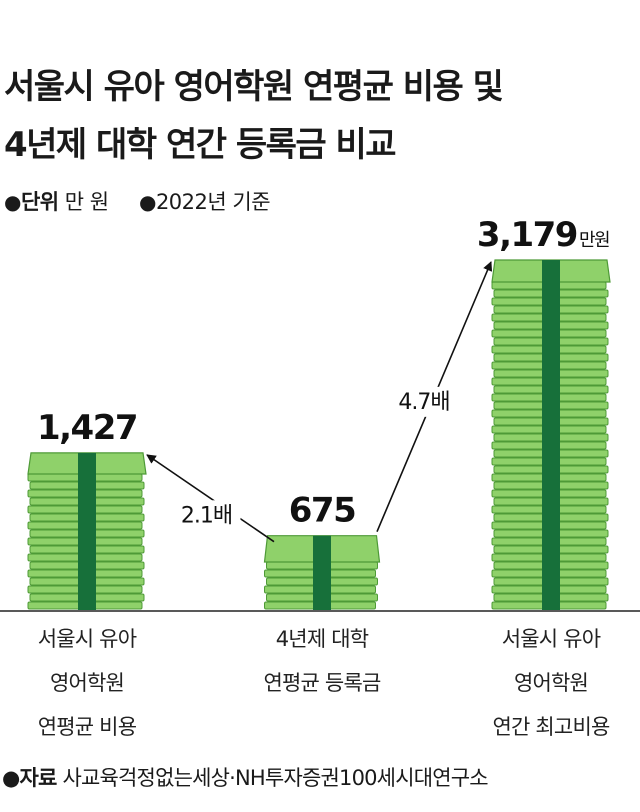  Describe the element at coordinates (543, 235) in the screenshot. I see `value-label-3: 3,179 만원` at that location.